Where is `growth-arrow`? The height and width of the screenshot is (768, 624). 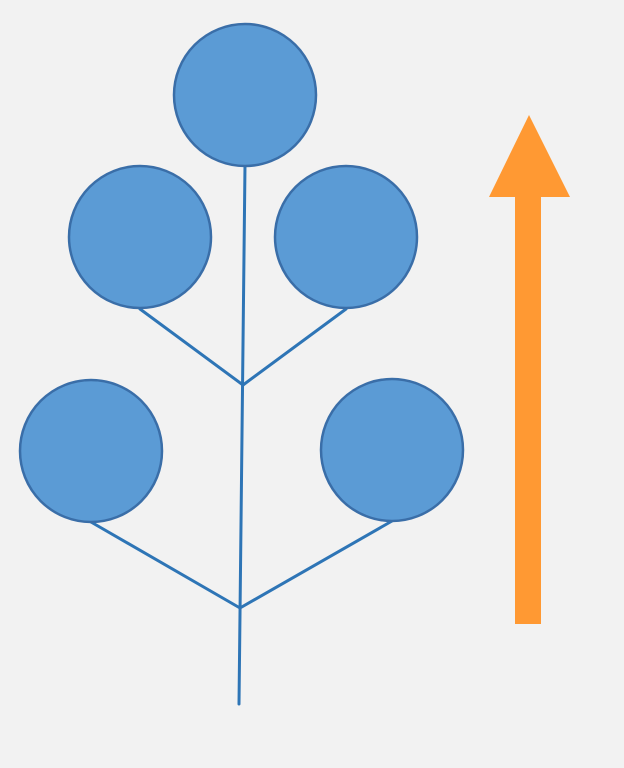 growth-arrow is located at coordinates (529, 369).